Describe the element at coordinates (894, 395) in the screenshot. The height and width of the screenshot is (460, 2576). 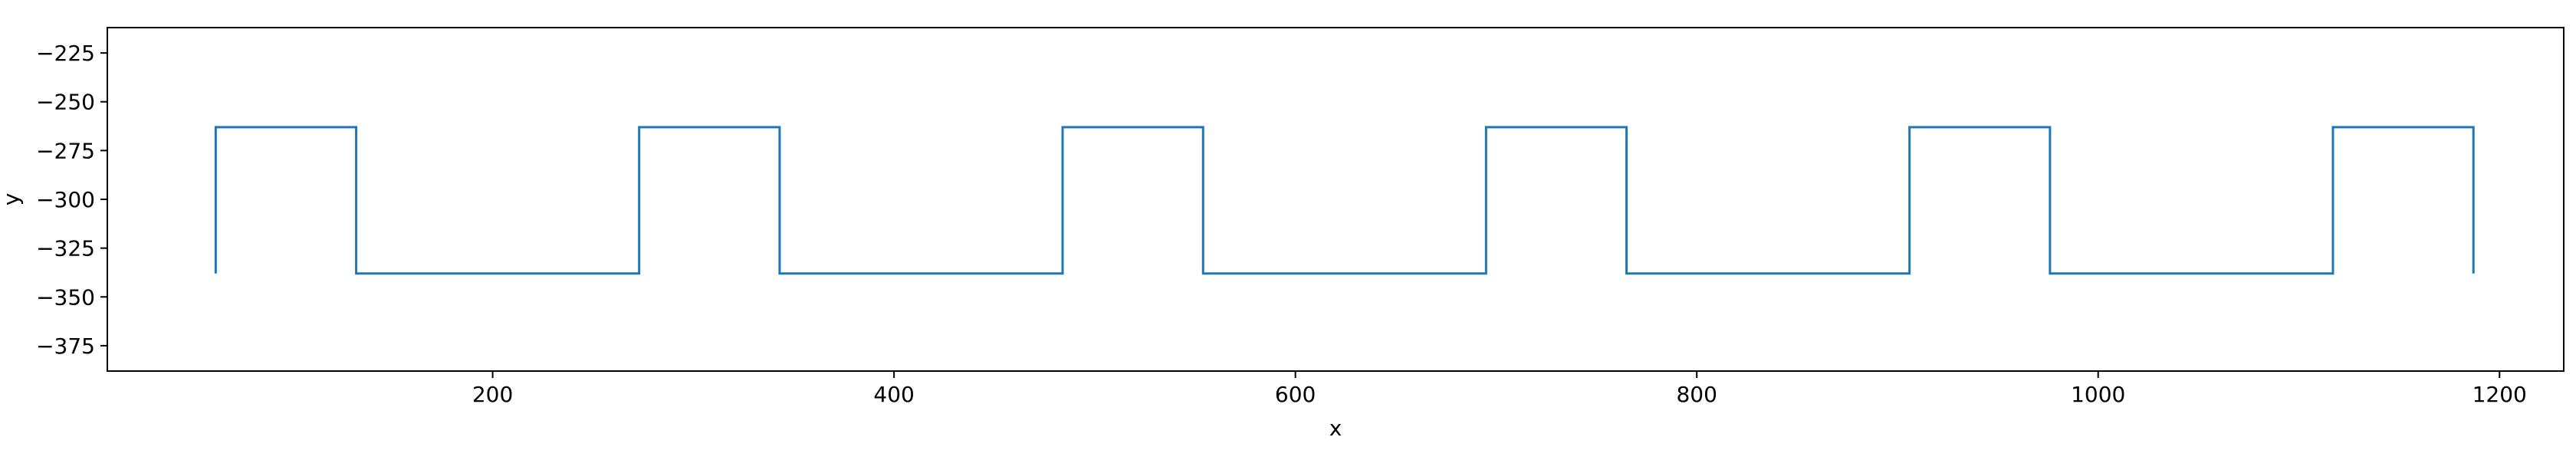
I see `x-tick-label: 400` at that location.